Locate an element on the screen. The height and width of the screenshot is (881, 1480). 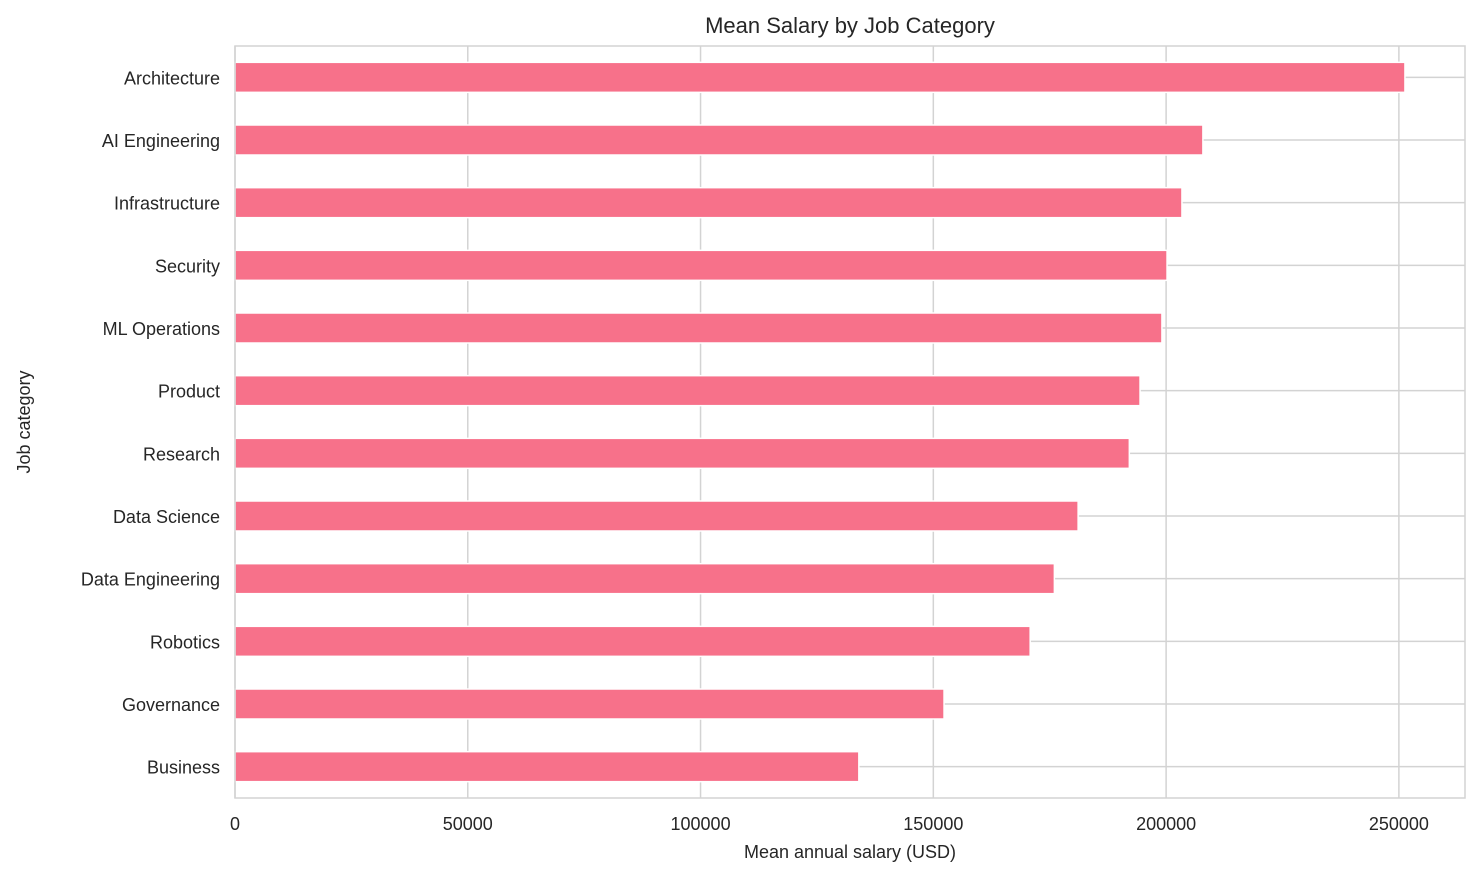
bar-robotics is located at coordinates (632, 641).